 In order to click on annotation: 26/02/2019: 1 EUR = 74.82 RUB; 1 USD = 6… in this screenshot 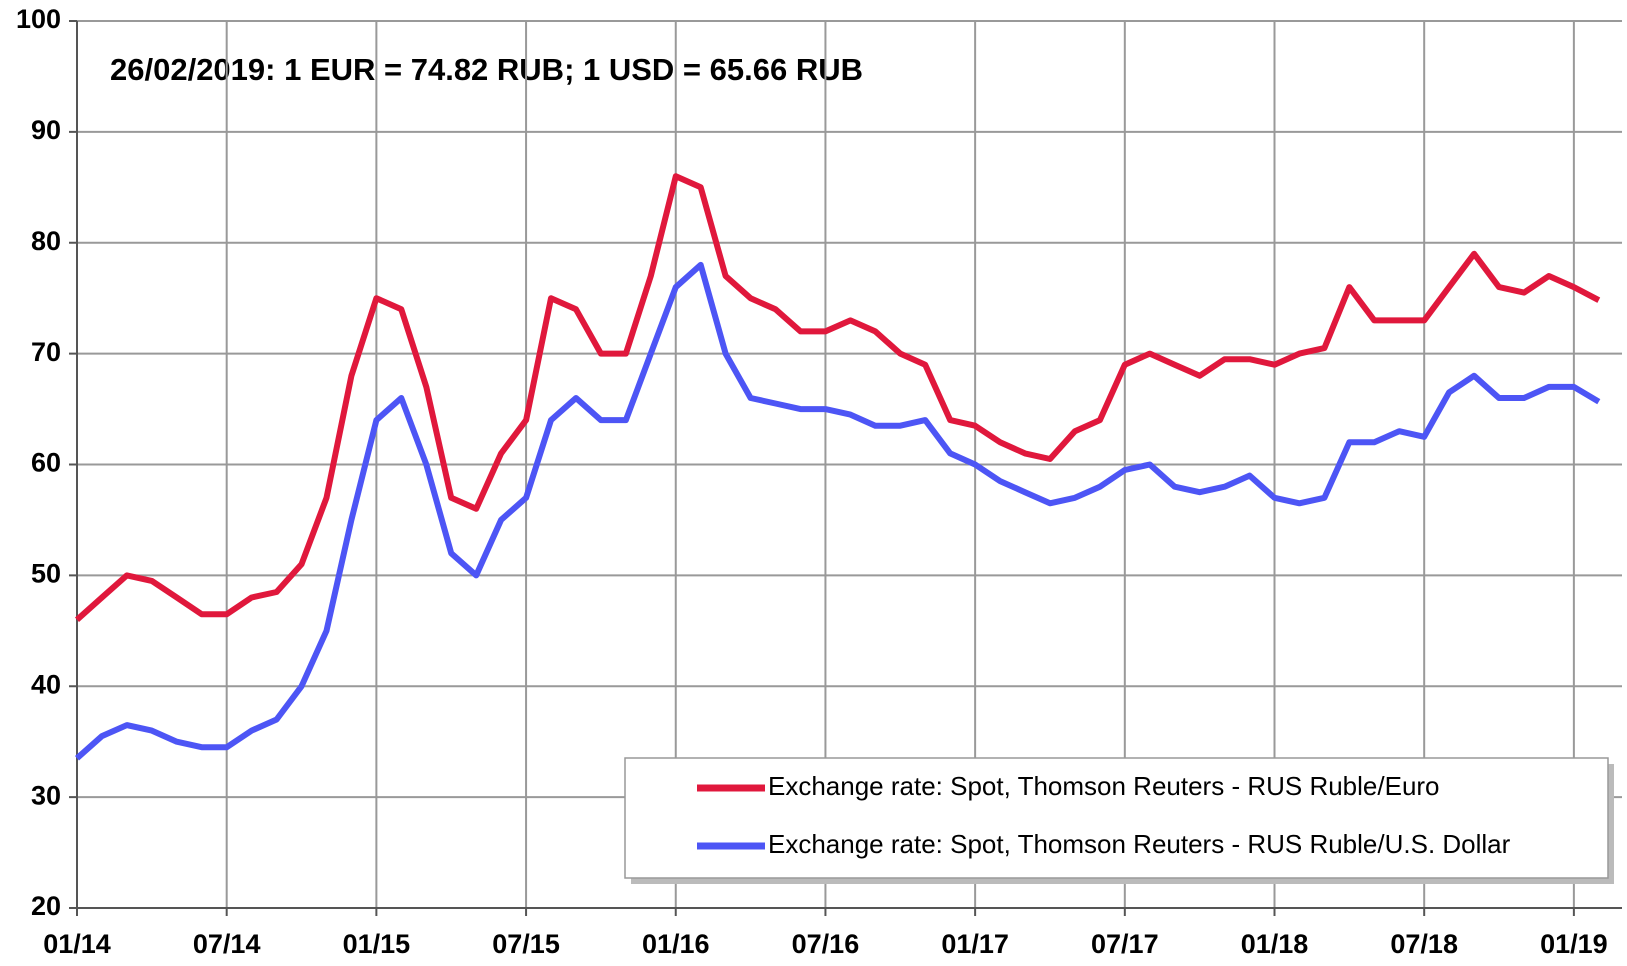, I will do `click(486, 69)`.